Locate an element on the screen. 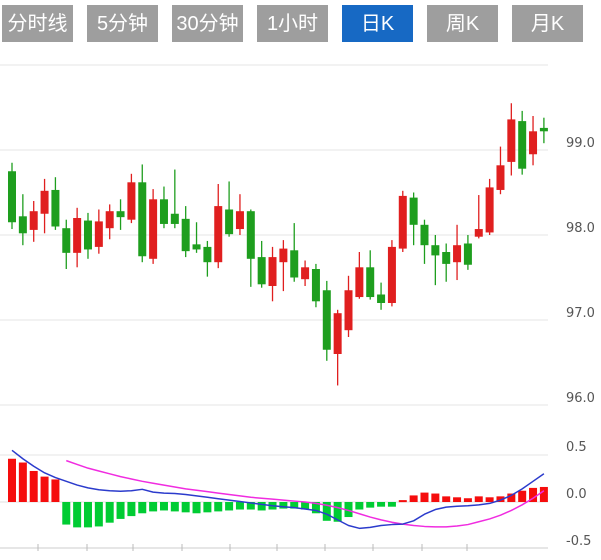 The height and width of the screenshot is (560, 601). tab-weekly-k: 周K is located at coordinates (462, 23).